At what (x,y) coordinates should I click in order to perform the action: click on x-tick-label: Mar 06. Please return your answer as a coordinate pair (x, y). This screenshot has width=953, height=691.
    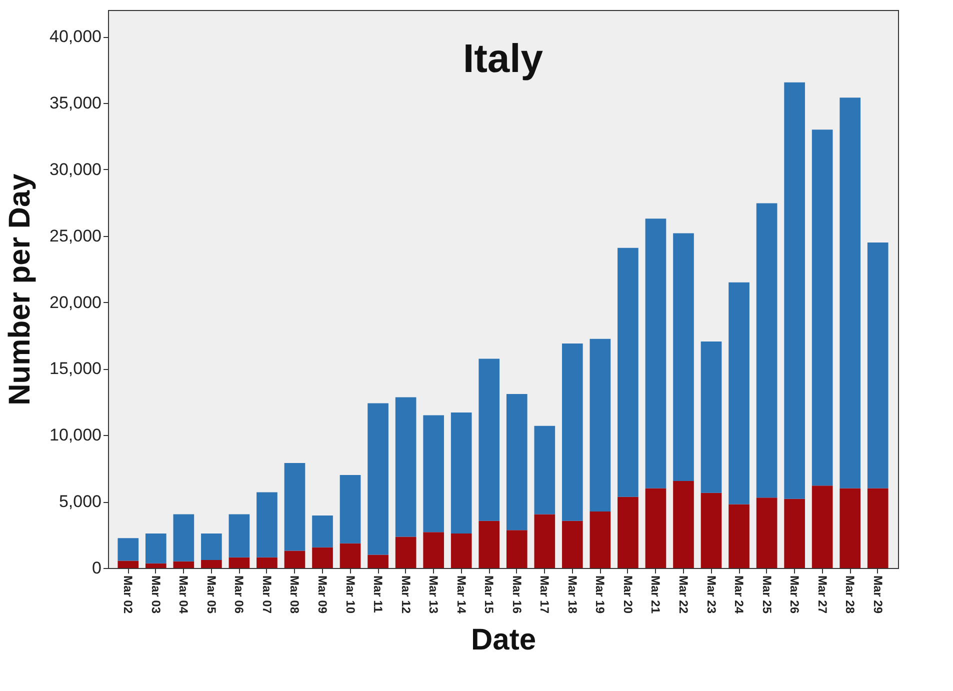
    Looking at the image, I should click on (239, 595).